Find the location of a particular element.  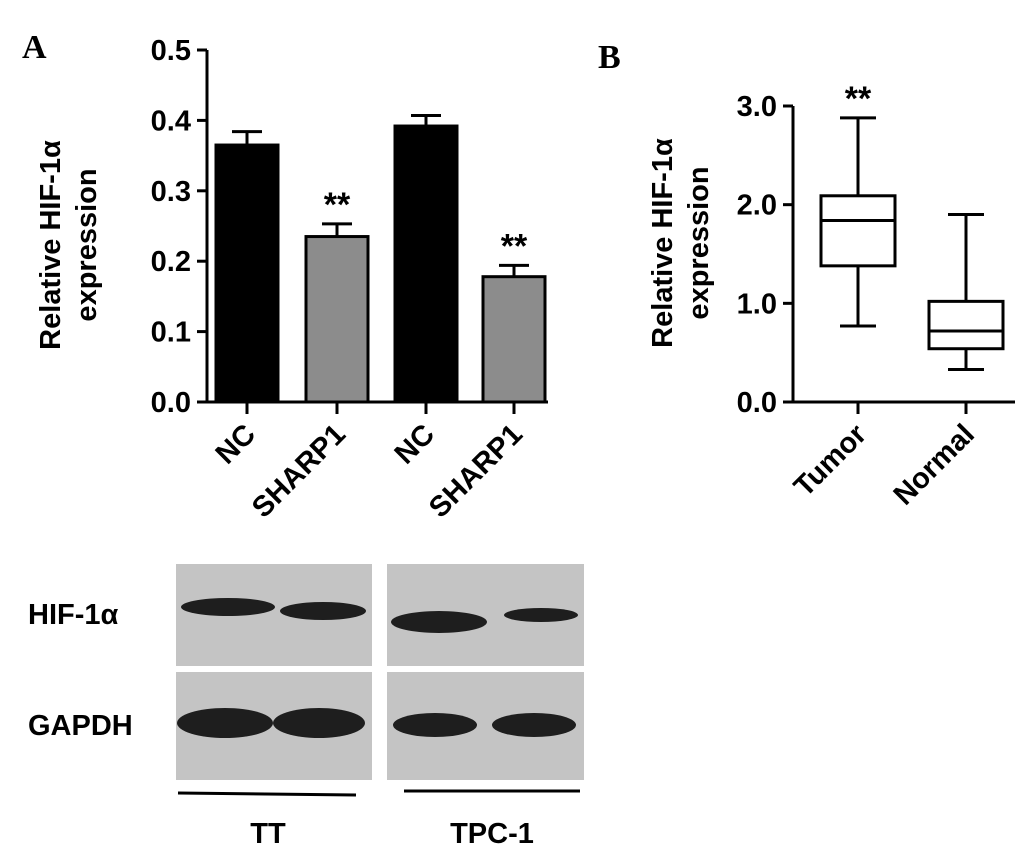

blot-band-tpc1-sharp1-hif is located at coordinates (541, 615).